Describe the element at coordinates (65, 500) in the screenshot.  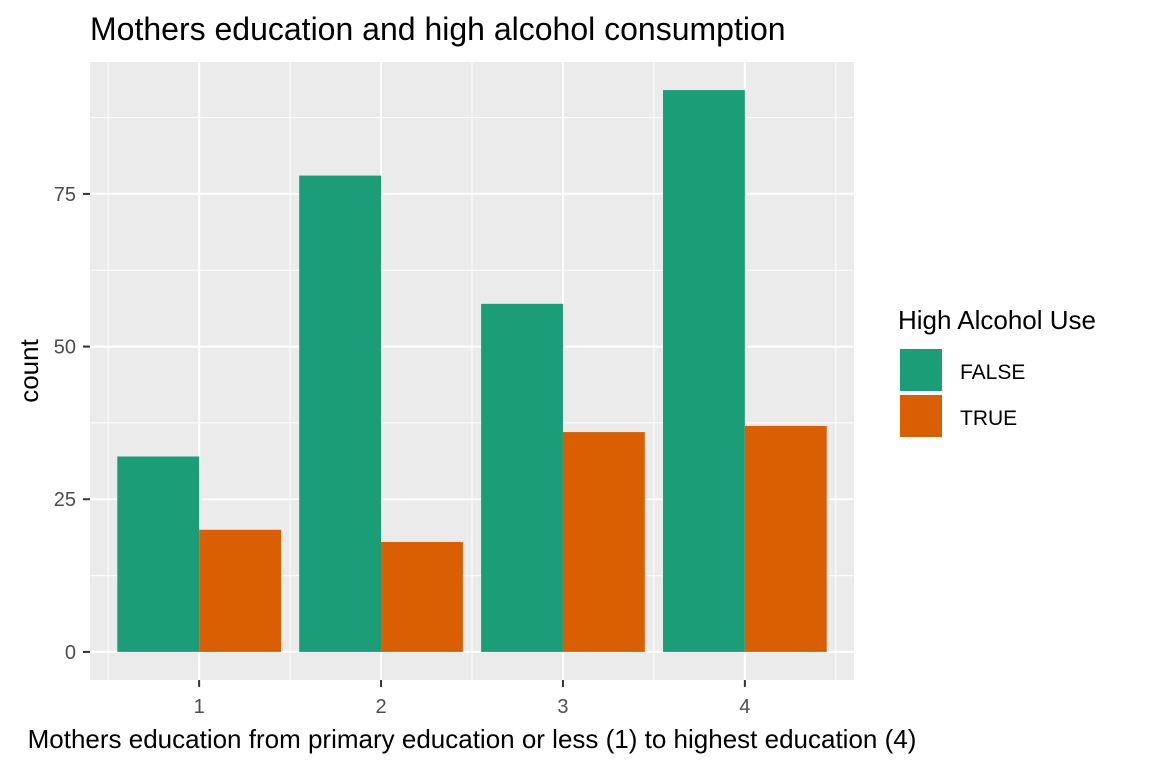
I see `y-tick-label: 25` at that location.